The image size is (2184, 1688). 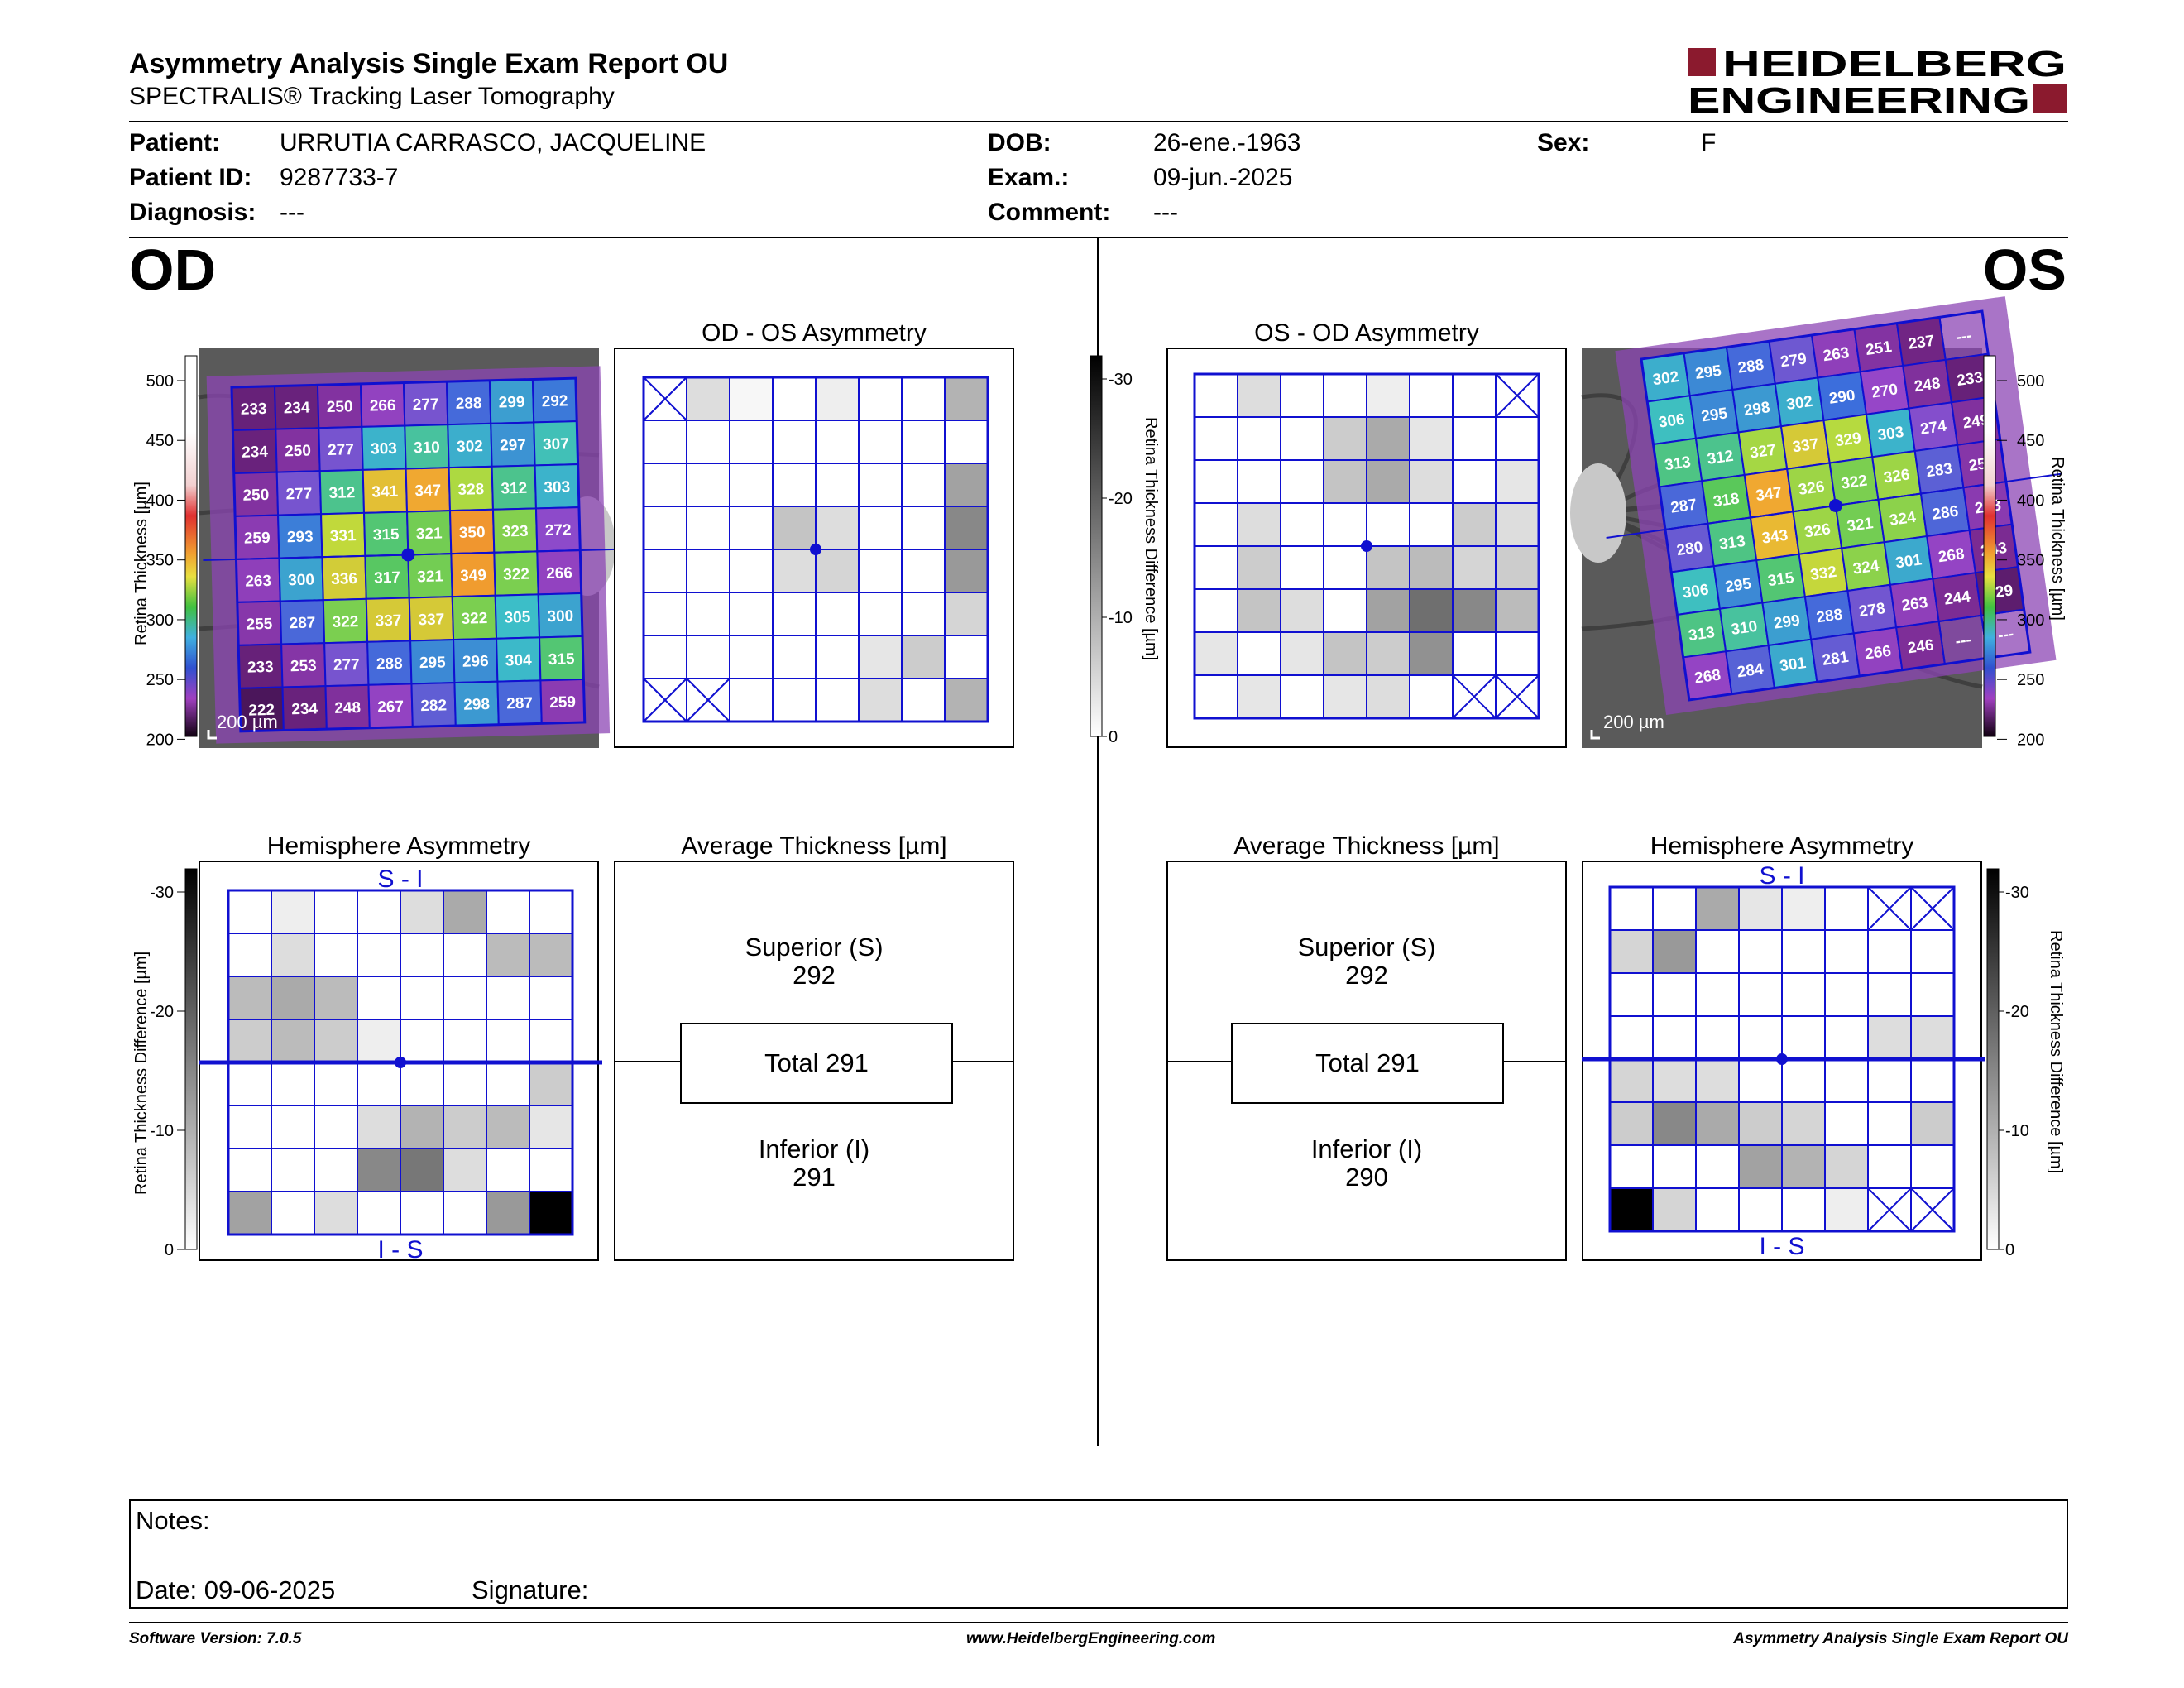 I want to click on diagnosis-label: Diagnosis:, so click(x=192, y=212).